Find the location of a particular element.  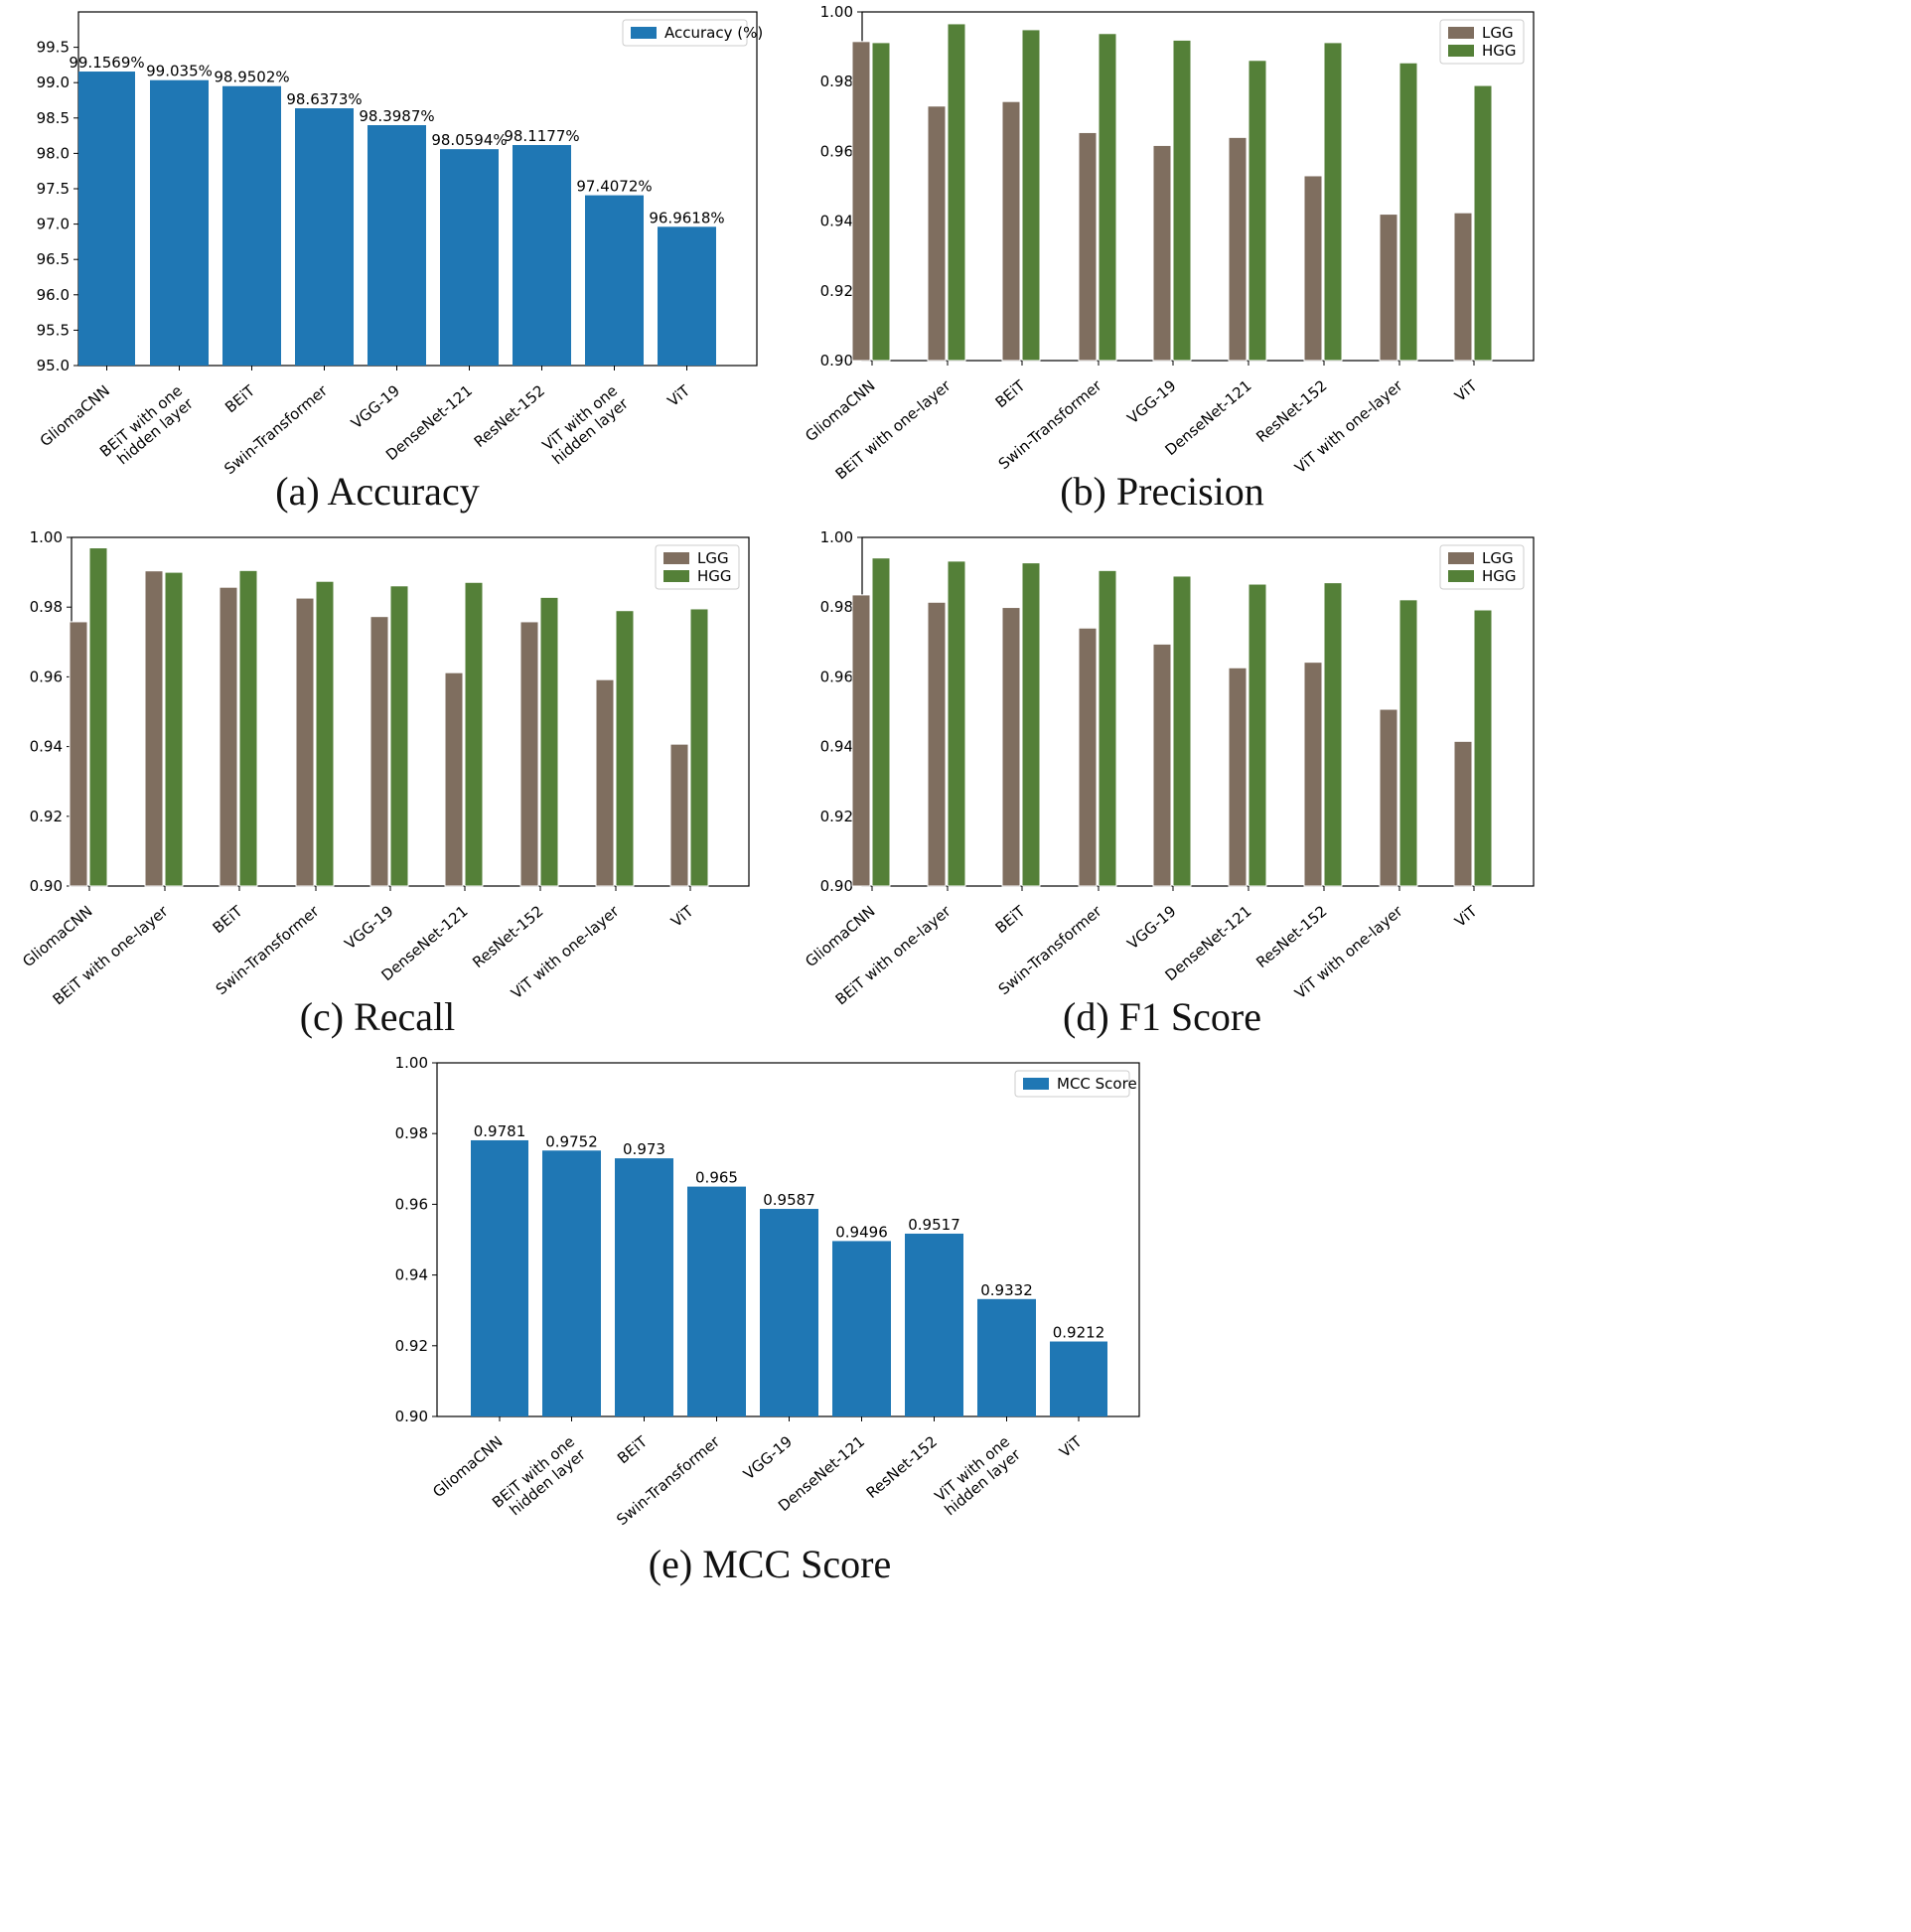

data-label: 0.965 is located at coordinates (716, 1178).